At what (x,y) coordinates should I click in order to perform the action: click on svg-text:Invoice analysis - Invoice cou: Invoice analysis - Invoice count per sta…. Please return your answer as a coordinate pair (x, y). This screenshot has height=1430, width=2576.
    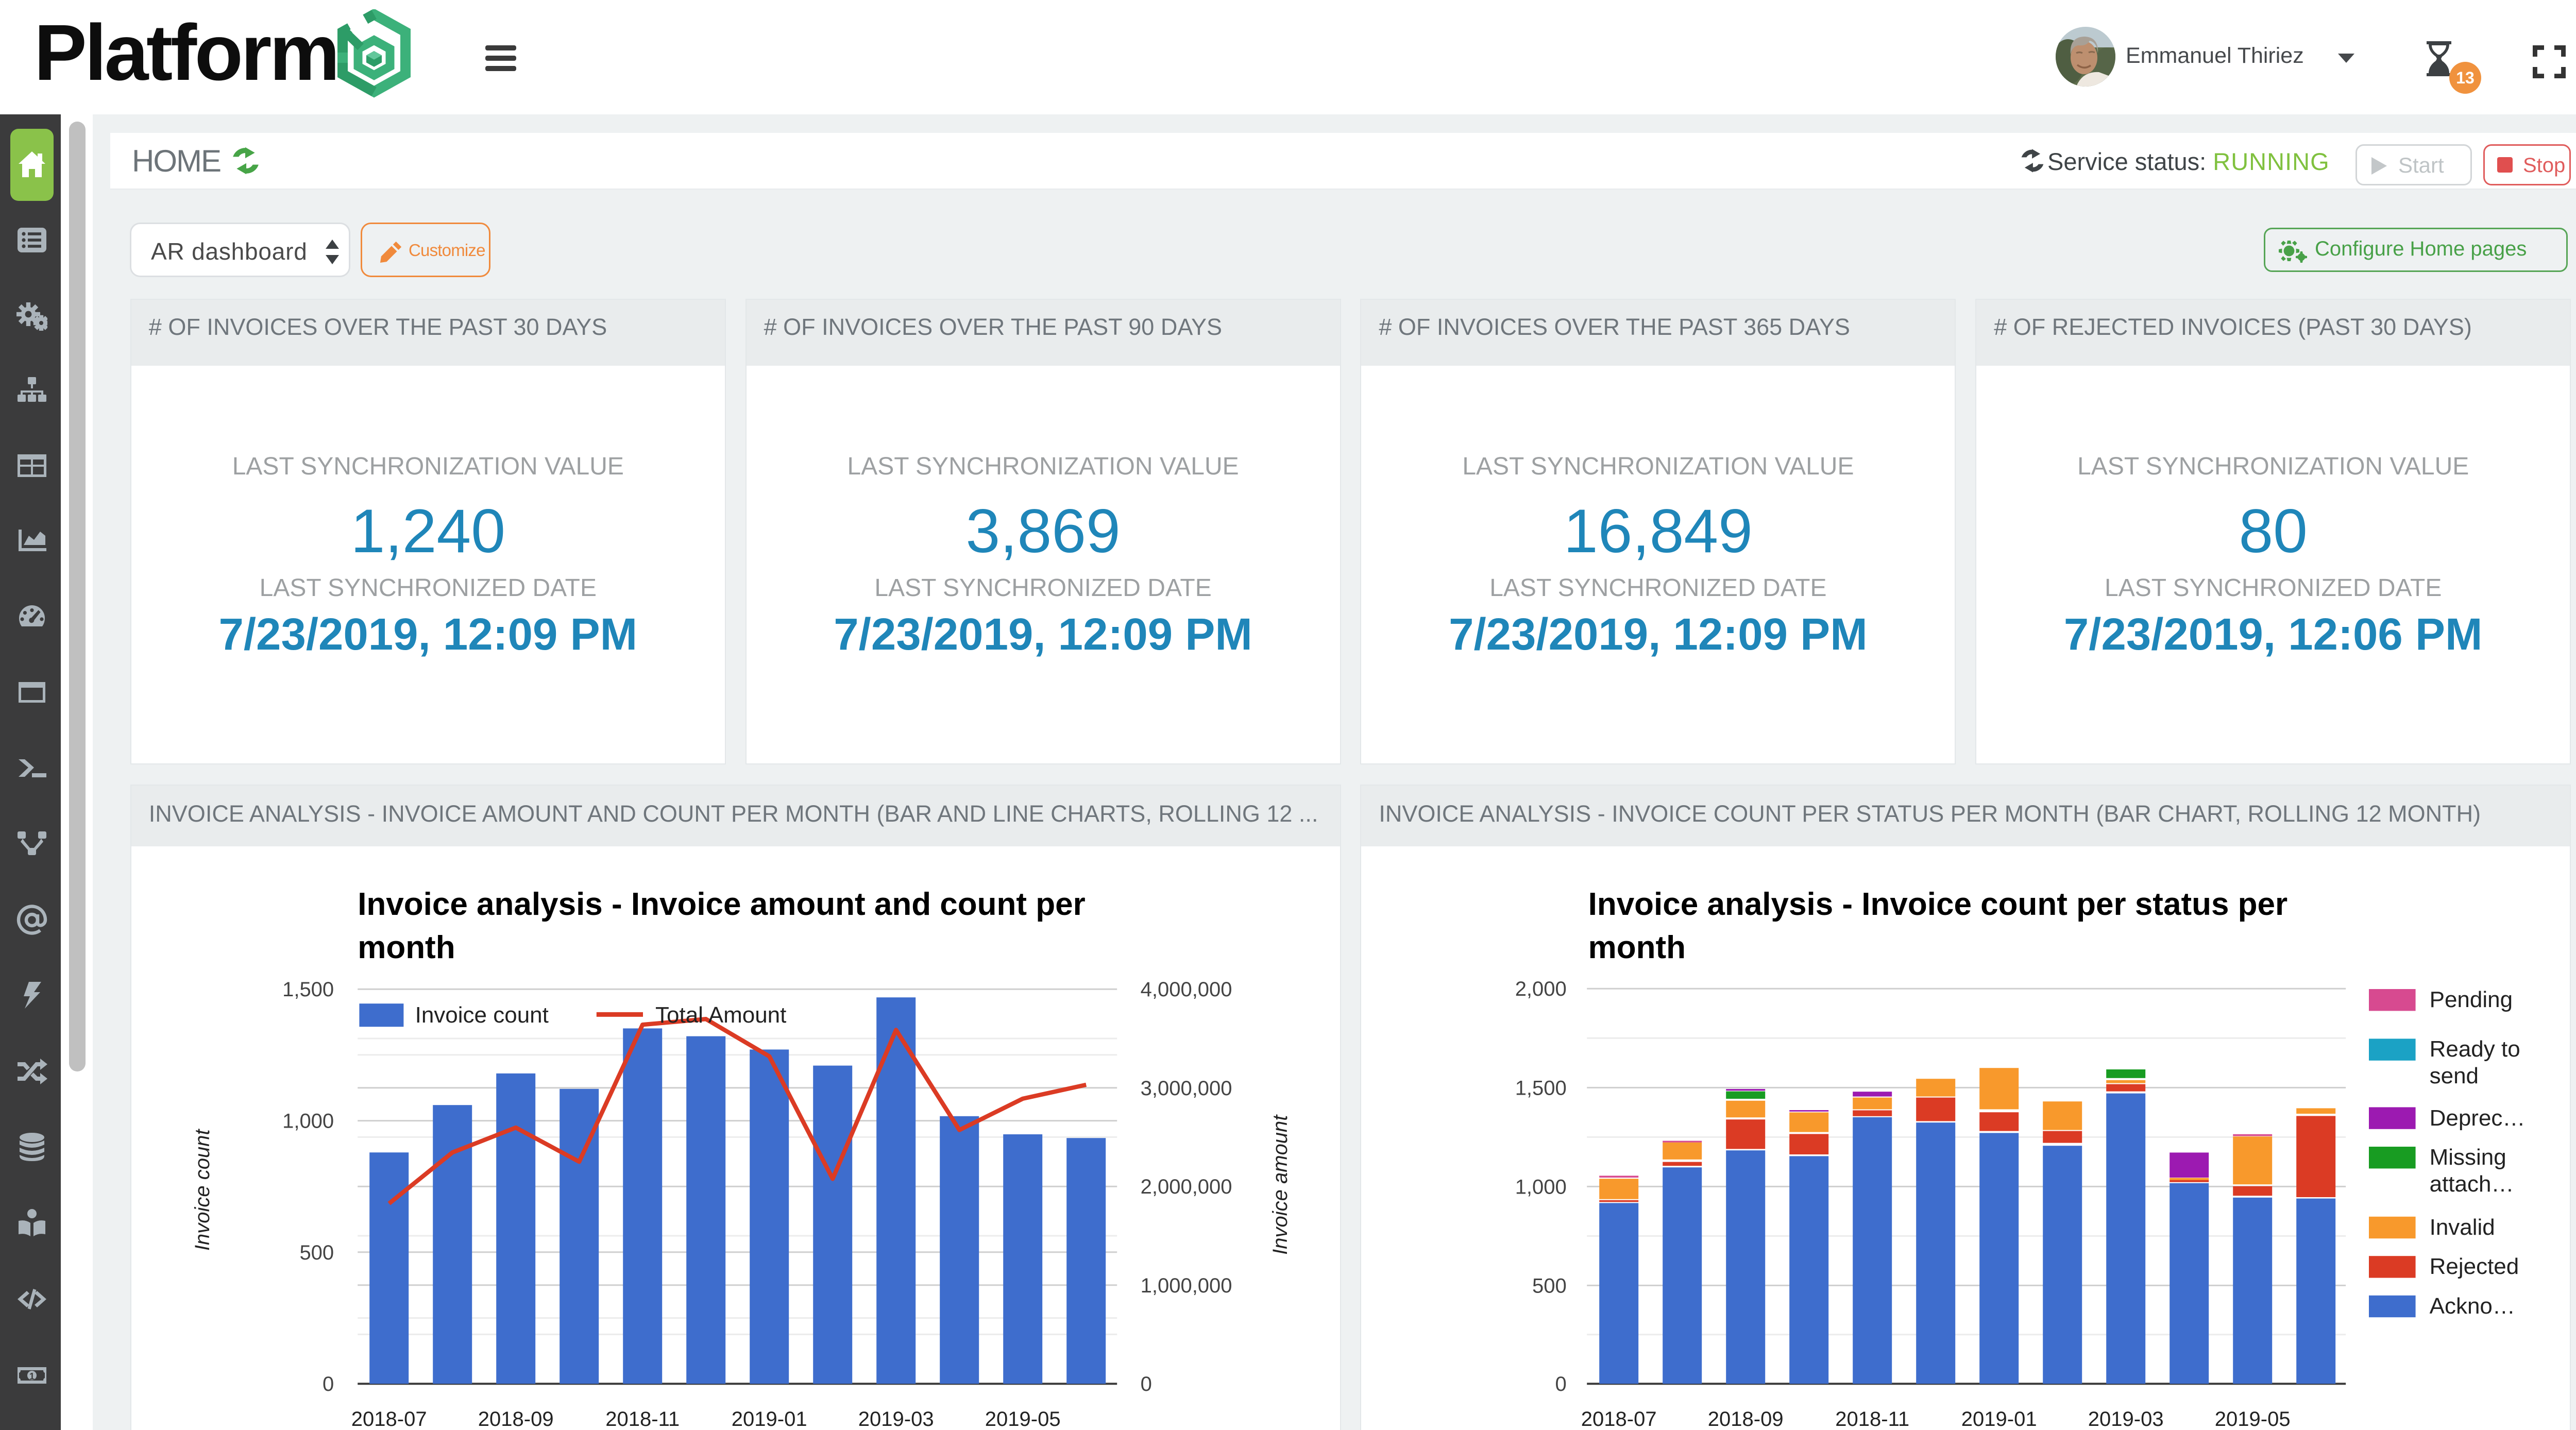
    Looking at the image, I should click on (1938, 904).